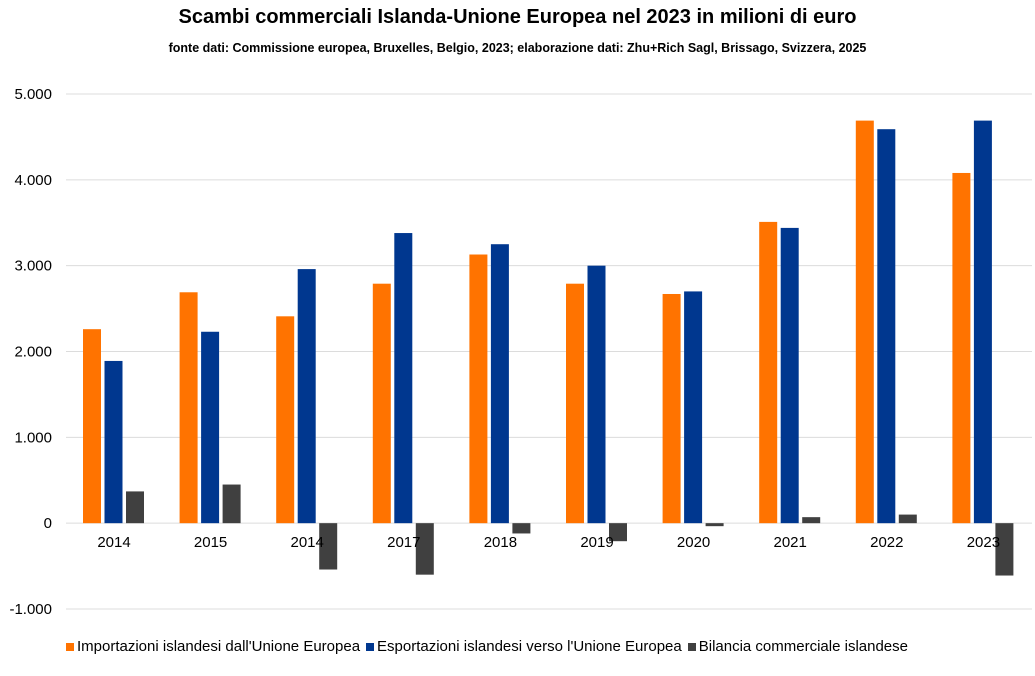  I want to click on y-tick-label: 5.000, so click(33, 94).